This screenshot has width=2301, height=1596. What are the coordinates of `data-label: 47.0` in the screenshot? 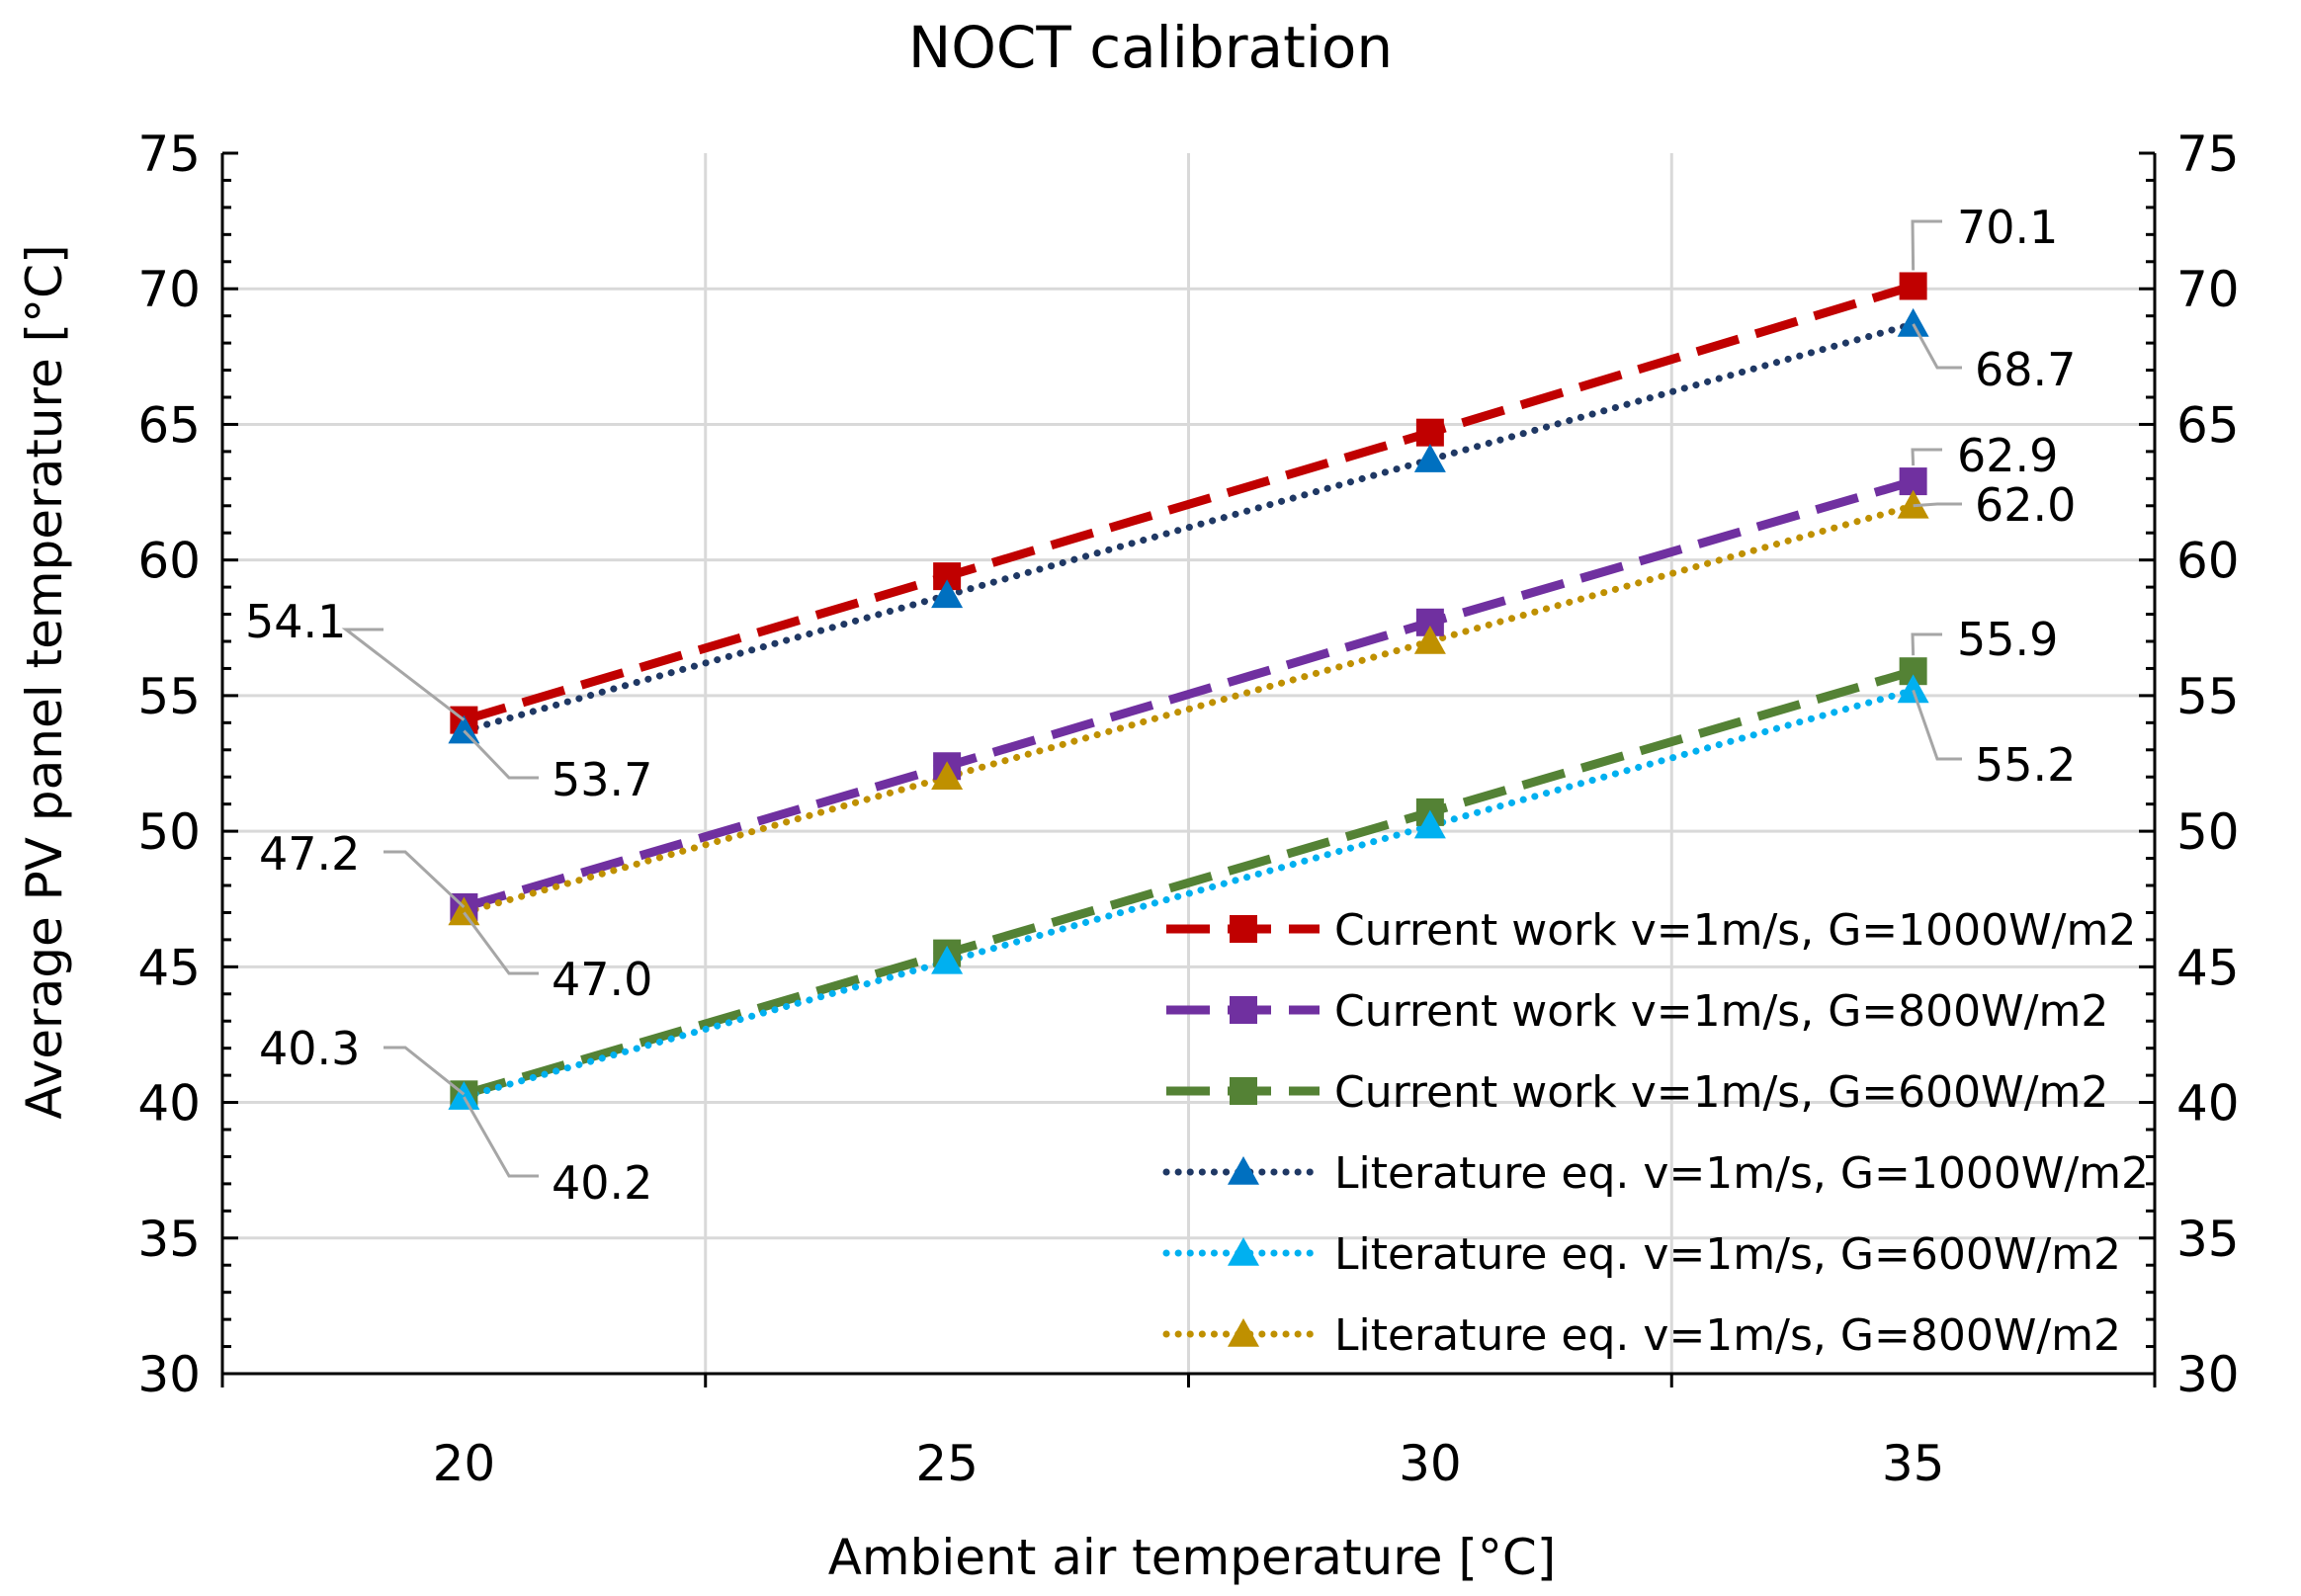 It's located at (602, 979).